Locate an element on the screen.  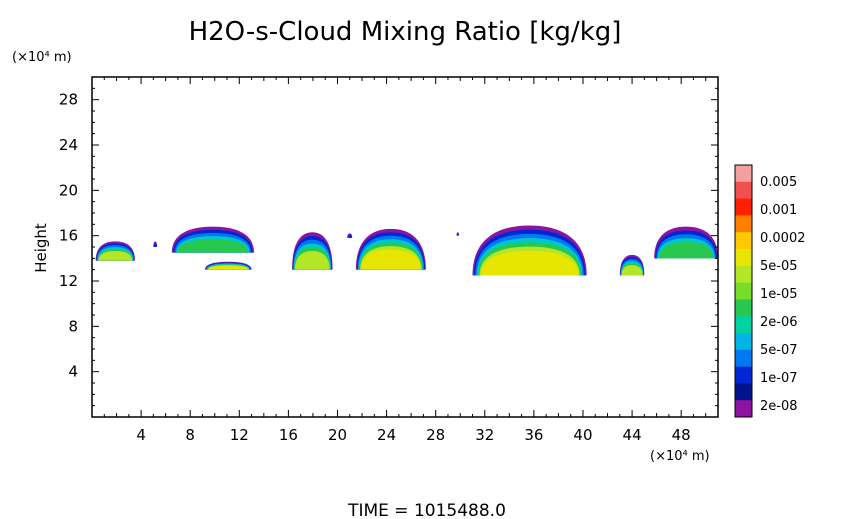
x-tick-label: 48 is located at coordinates (681, 435).